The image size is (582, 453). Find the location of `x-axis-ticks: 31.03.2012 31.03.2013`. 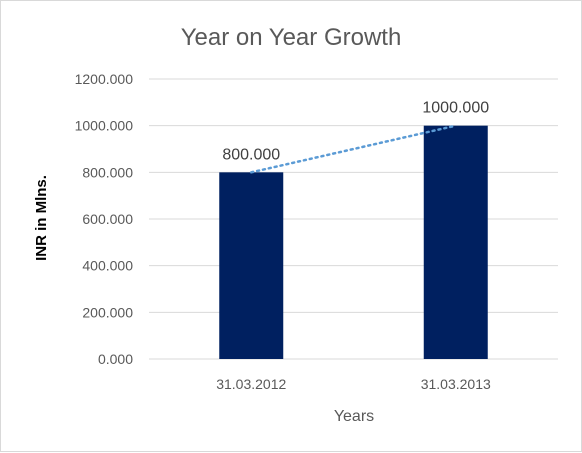

x-axis-ticks: 31.03.2012 31.03.2013 is located at coordinates (353, 384).